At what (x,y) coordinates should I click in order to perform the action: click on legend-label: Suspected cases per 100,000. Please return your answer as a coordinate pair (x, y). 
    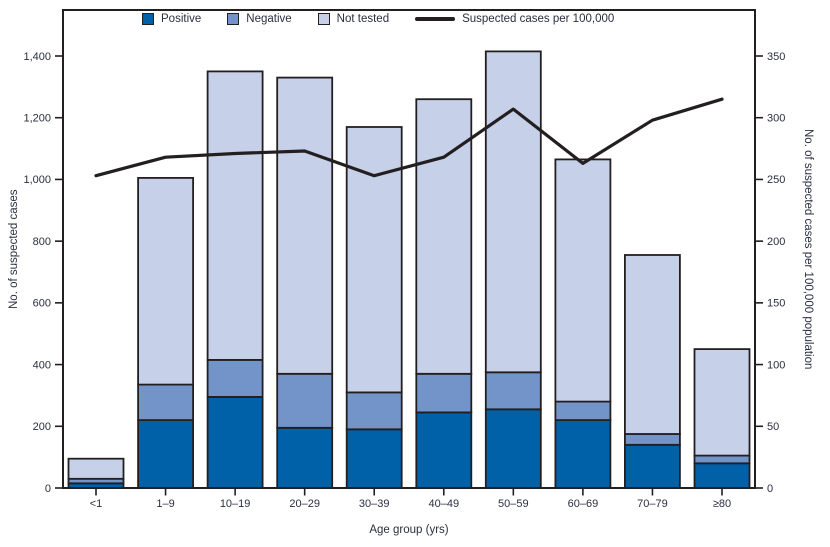
    Looking at the image, I should click on (538, 19).